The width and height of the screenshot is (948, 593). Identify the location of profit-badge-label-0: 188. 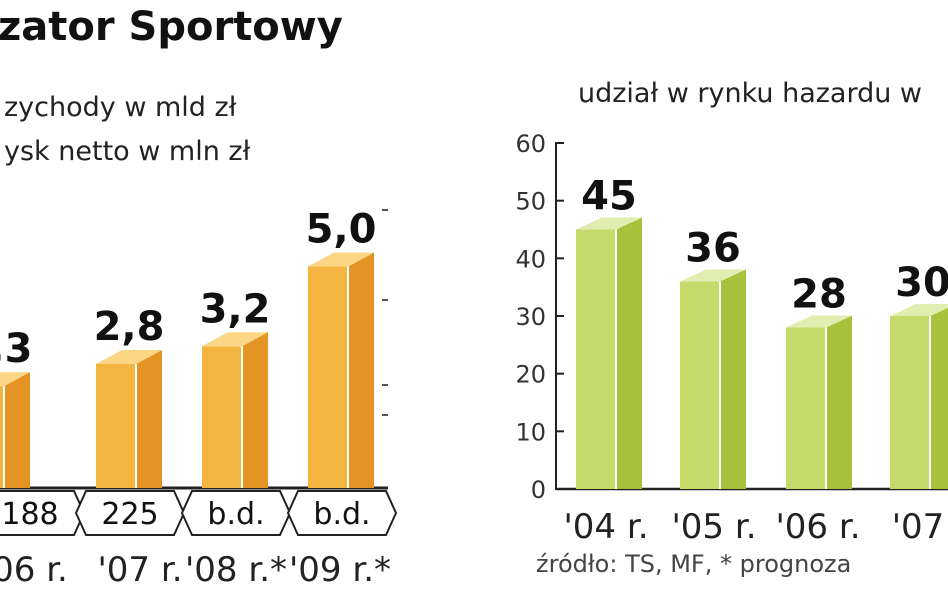
(29, 514).